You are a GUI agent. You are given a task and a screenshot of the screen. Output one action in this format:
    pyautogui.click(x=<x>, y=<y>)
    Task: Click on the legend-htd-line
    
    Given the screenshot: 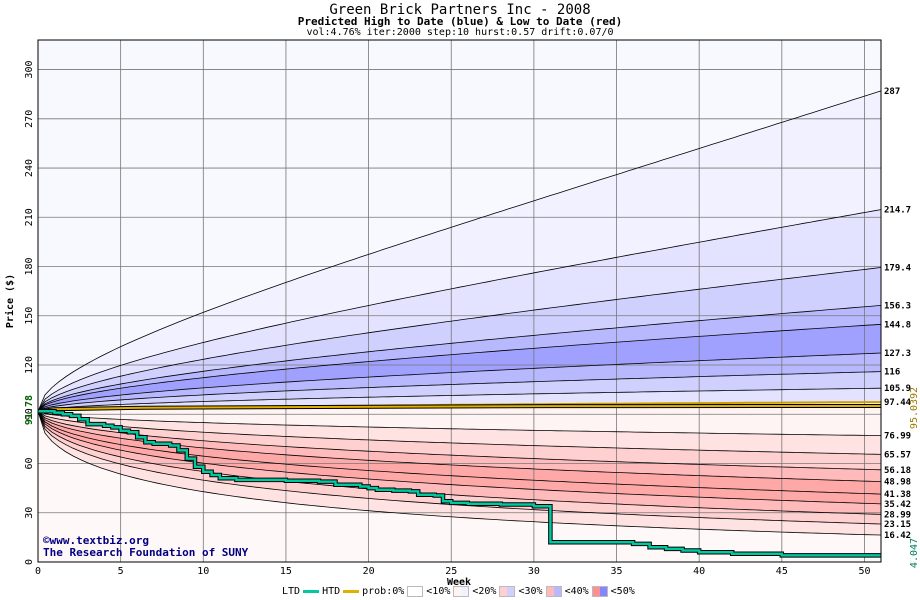 What is the action you would take?
    pyautogui.click(x=351, y=591)
    